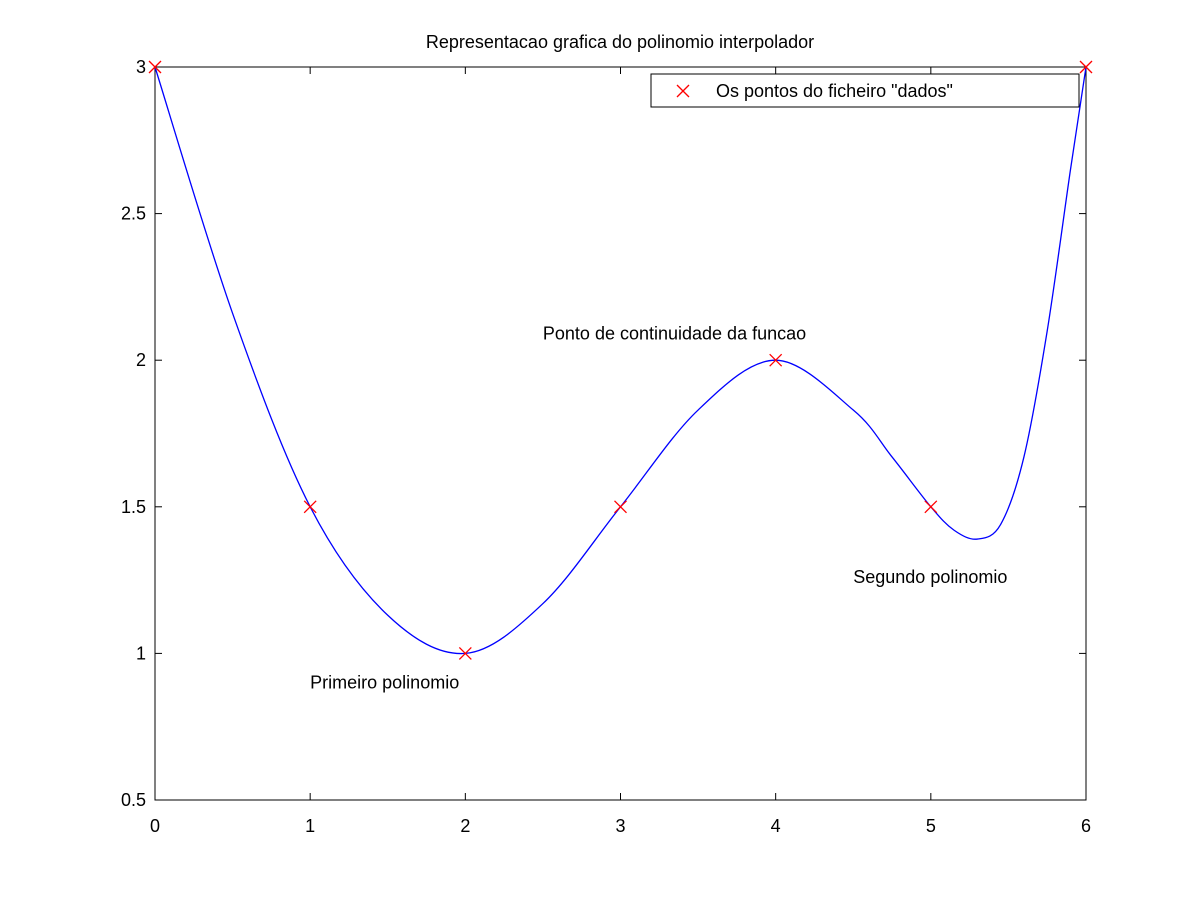 The height and width of the screenshot is (900, 1200). What do you see at coordinates (465, 826) in the screenshot?
I see `x-tick-label-2: 2` at bounding box center [465, 826].